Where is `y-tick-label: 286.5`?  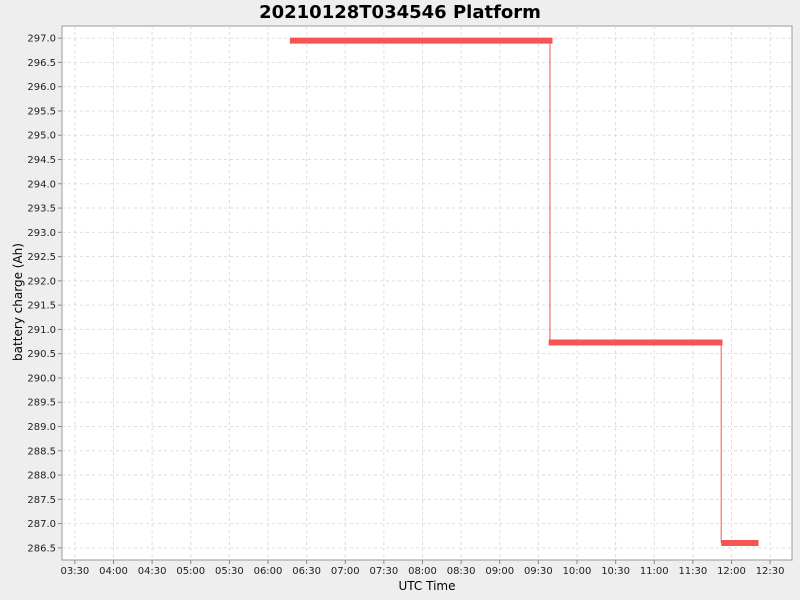 y-tick-label: 286.5 is located at coordinates (41, 548).